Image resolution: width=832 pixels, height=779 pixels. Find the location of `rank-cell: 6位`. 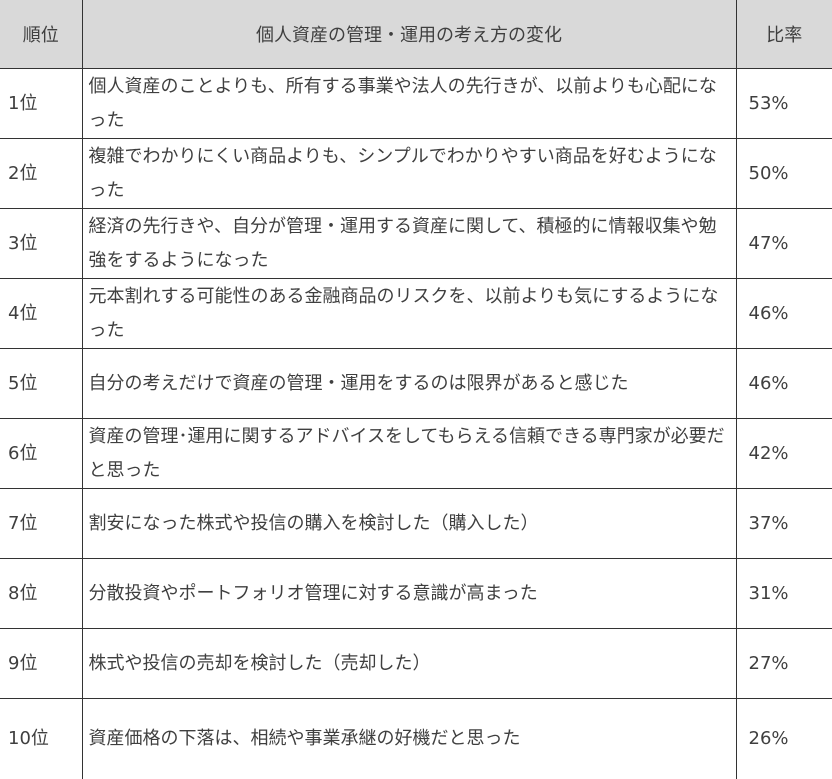

rank-cell: 6位 is located at coordinates (41, 454).